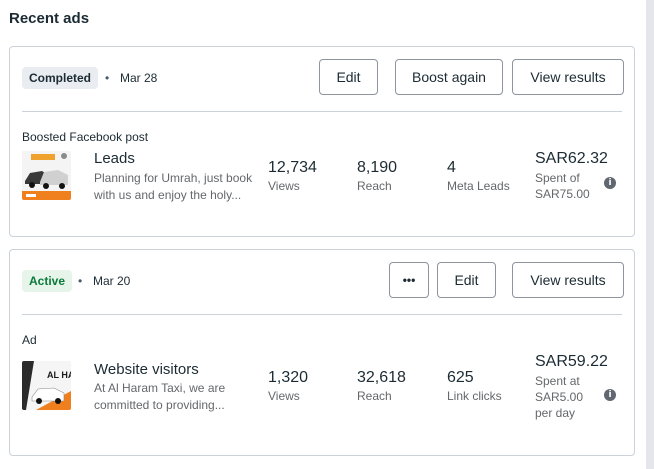 Image resolution: width=654 pixels, height=469 pixels. Describe the element at coordinates (114, 158) in the screenshot. I see `ad-title: Leads` at that location.